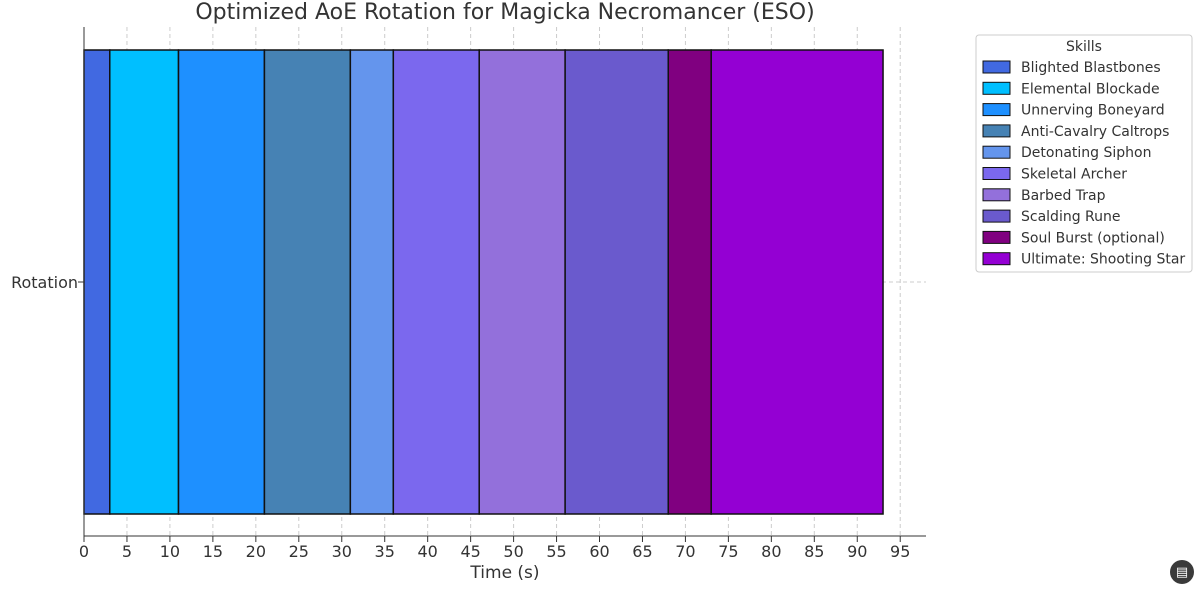  I want to click on x-tick-label: 95, so click(900, 551).